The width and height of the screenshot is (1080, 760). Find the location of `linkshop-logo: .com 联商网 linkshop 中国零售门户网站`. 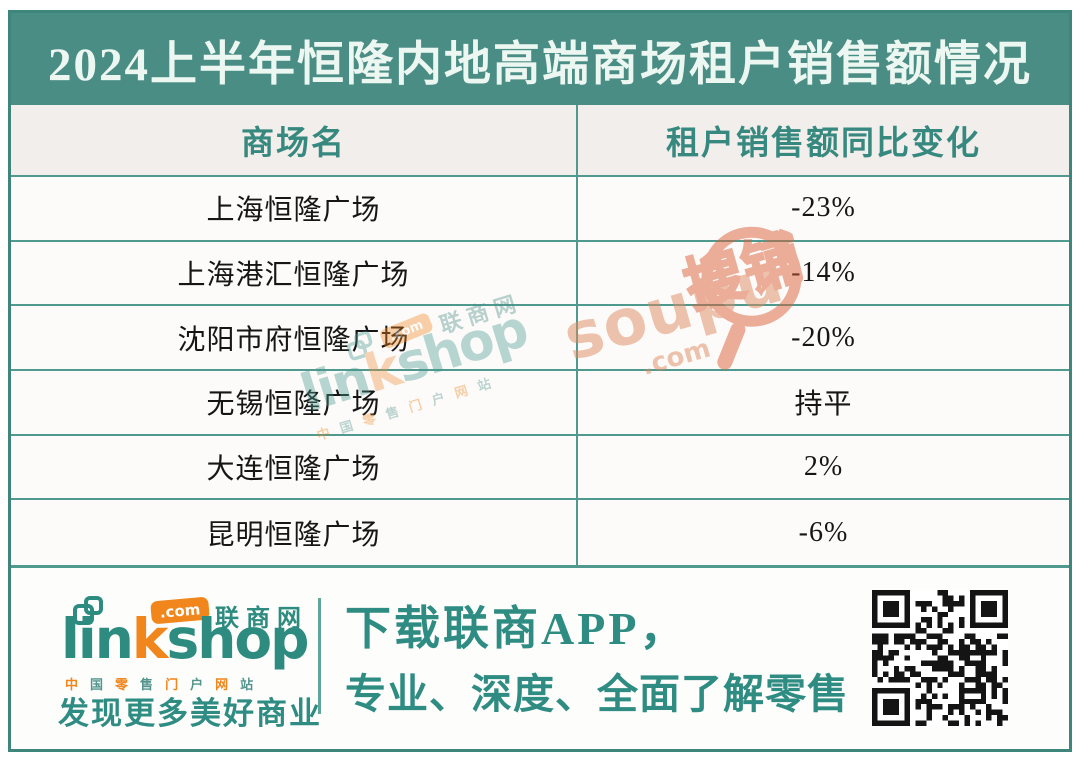

linkshop-logo: .com 联商网 linkshop 中国零售门户网站 is located at coordinates (191, 646).